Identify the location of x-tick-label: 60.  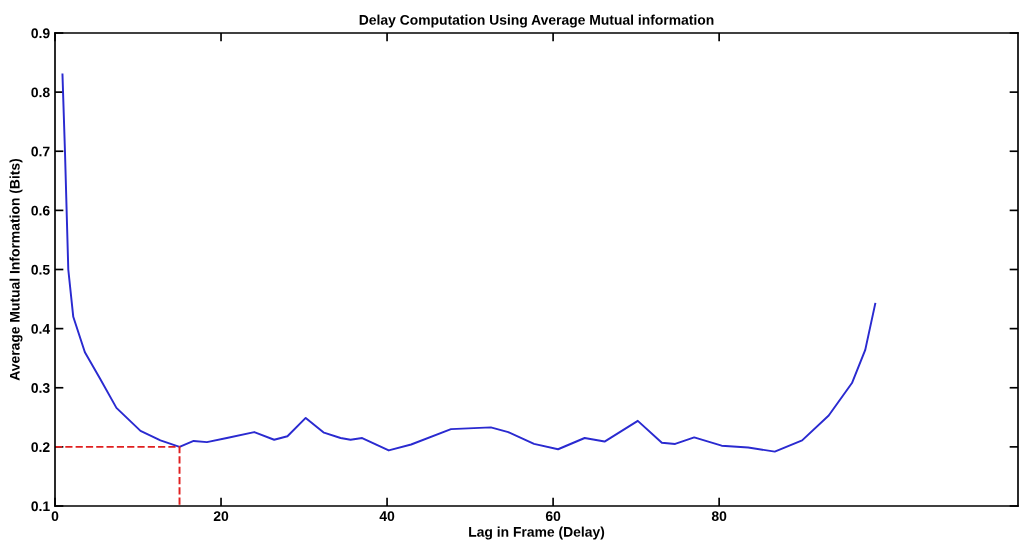
(553, 516).